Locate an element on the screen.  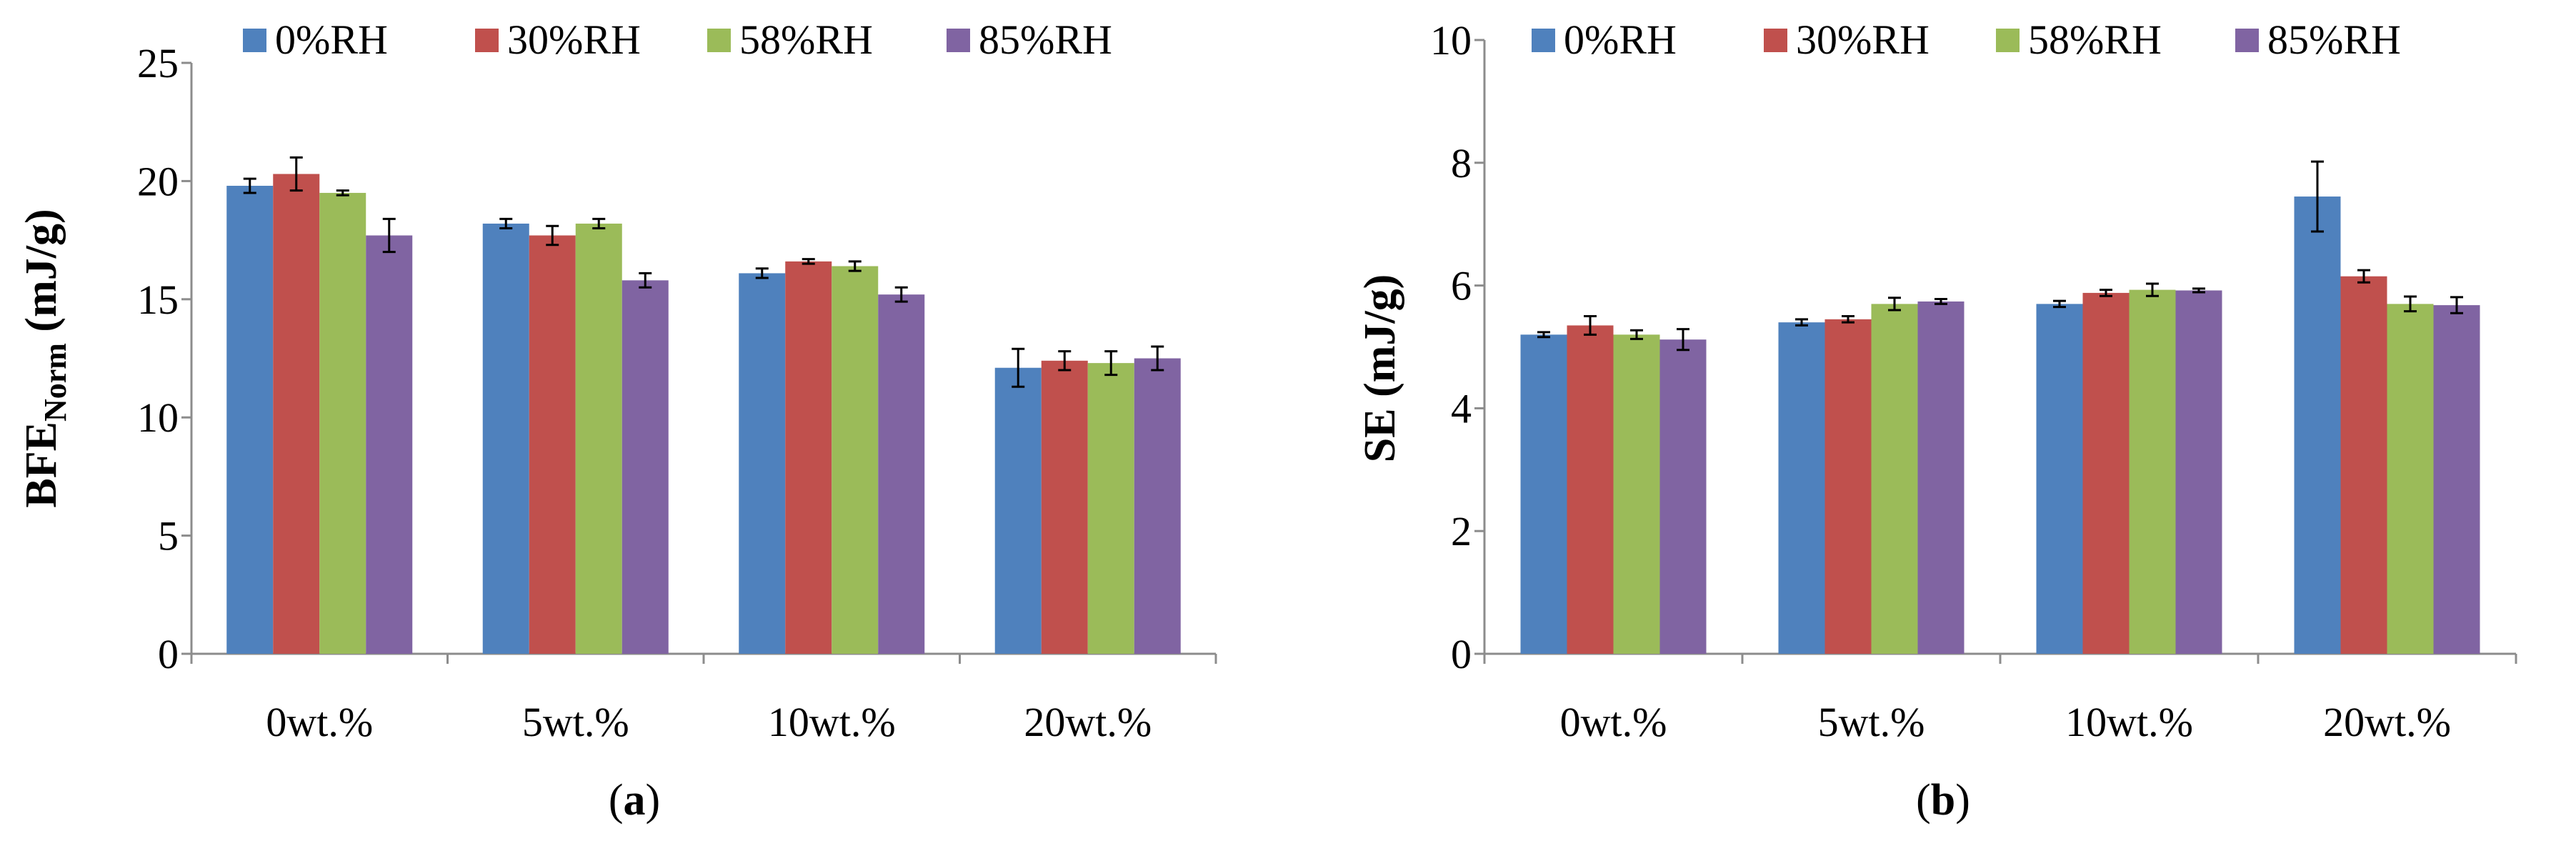
y-axis-title-main: SE is located at coordinates (1380, 435).